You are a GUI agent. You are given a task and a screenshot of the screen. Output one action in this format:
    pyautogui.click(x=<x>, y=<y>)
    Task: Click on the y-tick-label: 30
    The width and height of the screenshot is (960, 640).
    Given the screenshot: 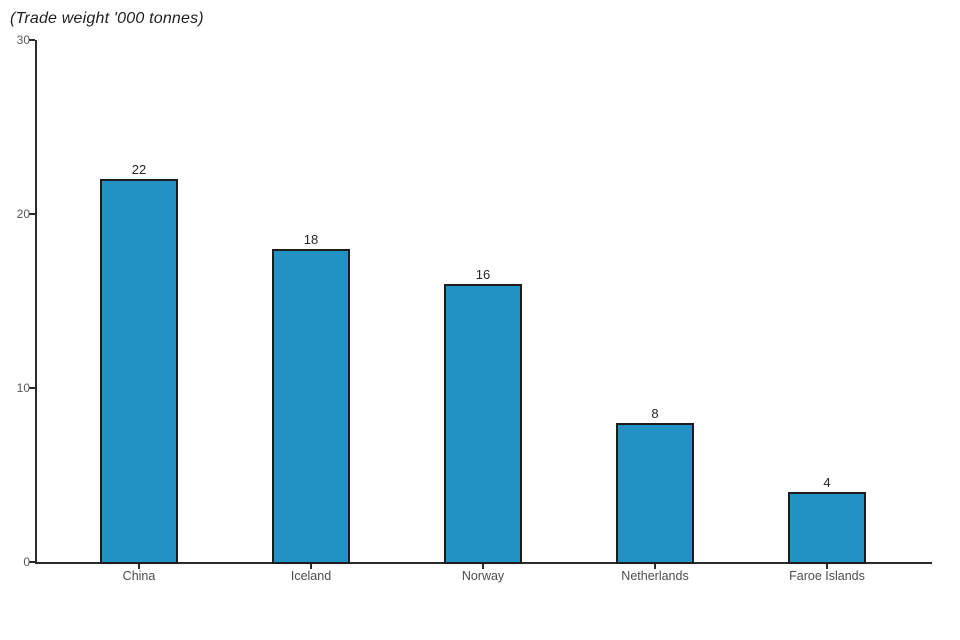 What is the action you would take?
    pyautogui.click(x=23, y=40)
    